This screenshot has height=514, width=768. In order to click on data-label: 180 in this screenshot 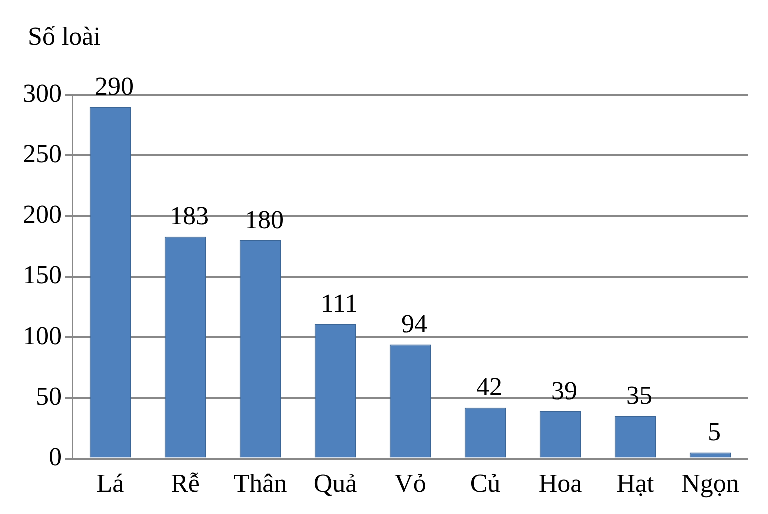, I will do `click(264, 219)`.